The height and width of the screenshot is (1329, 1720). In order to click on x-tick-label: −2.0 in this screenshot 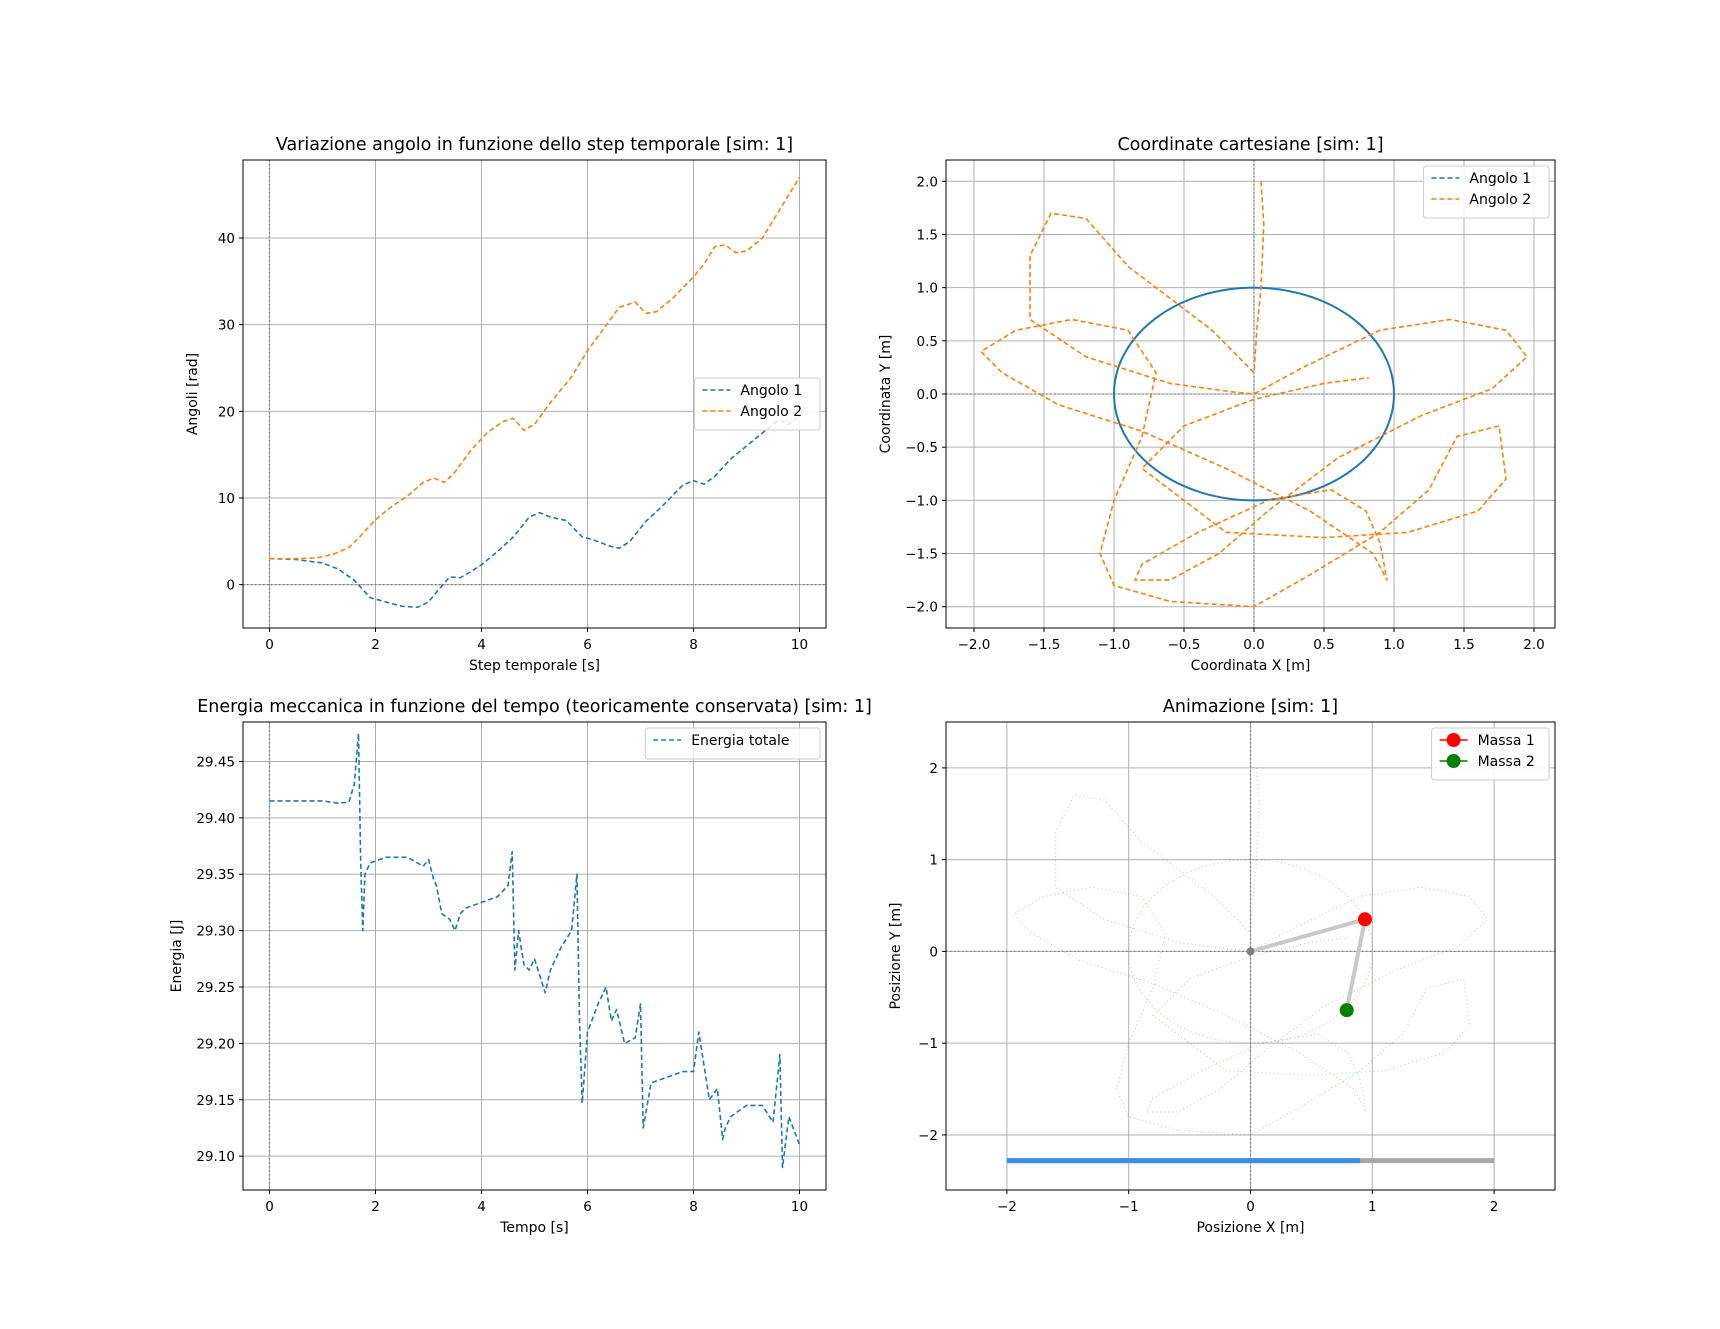, I will do `click(974, 645)`.